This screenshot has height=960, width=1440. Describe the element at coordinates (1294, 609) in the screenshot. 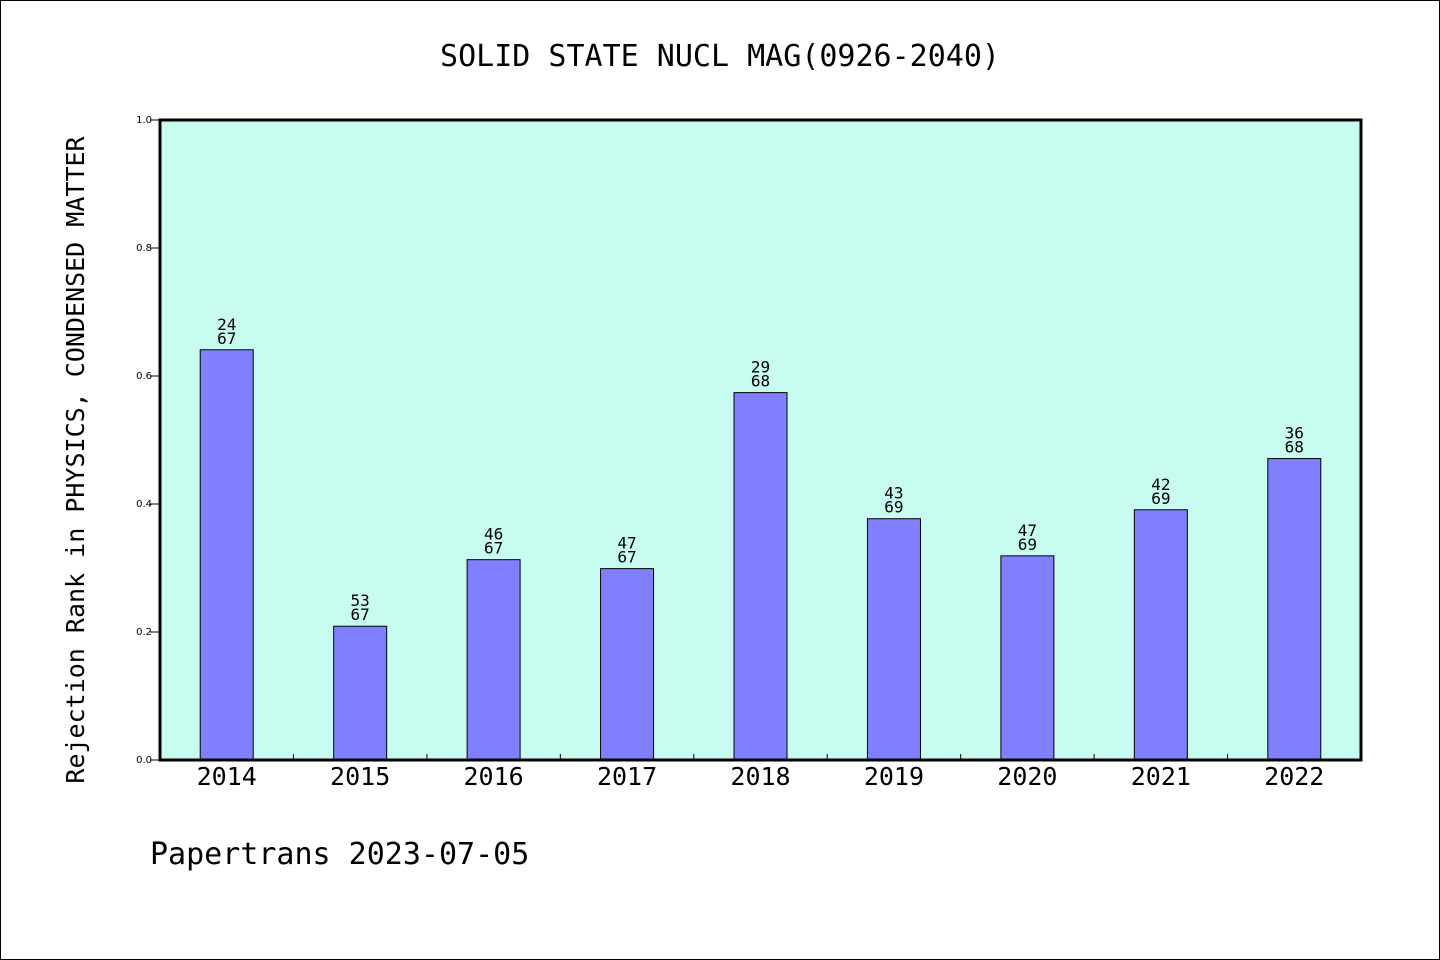

I see `bar-2022` at that location.